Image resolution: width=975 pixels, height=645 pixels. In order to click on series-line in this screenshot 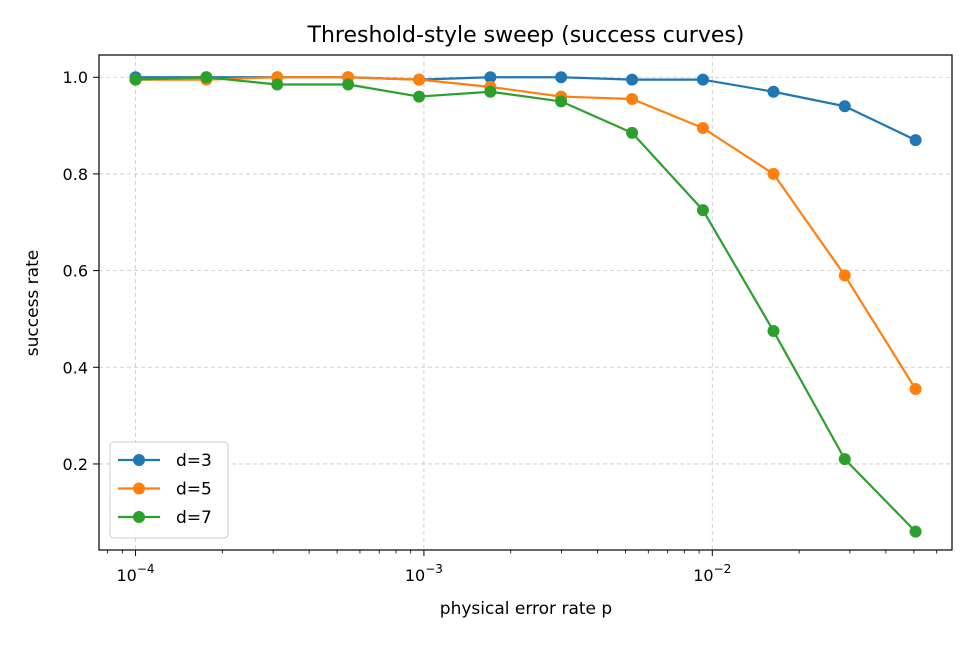, I will do `click(526, 109)`.